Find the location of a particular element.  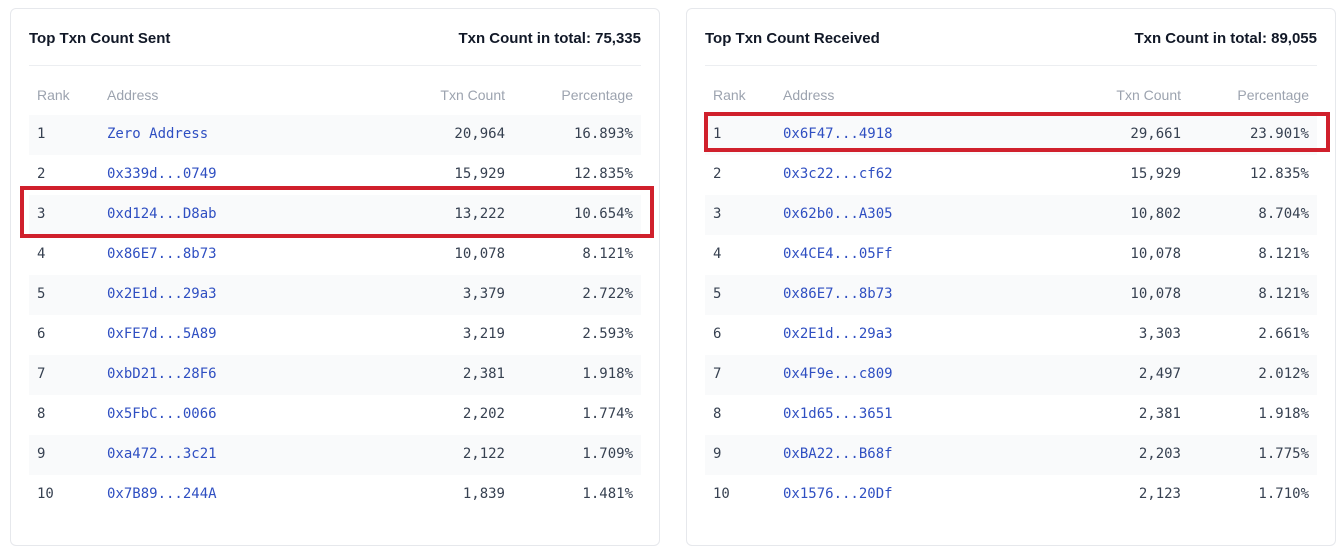

table-row: 6 0xFE7d...5A89 3,219 2.593% is located at coordinates (335, 335).